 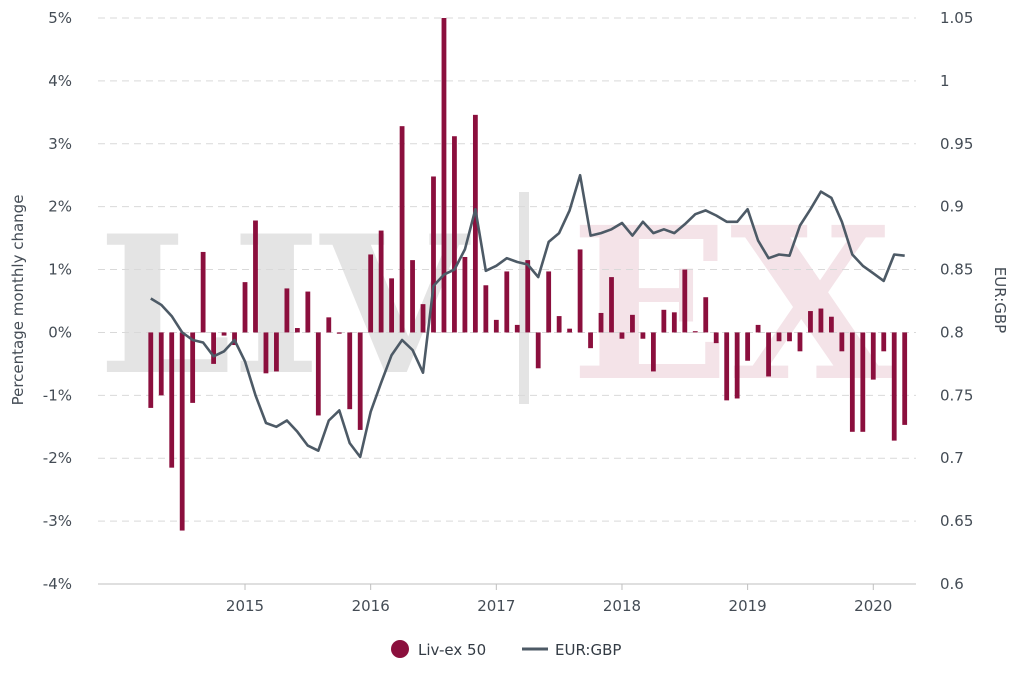 I want to click on right-tick-label: 0.85, so click(x=956, y=270).